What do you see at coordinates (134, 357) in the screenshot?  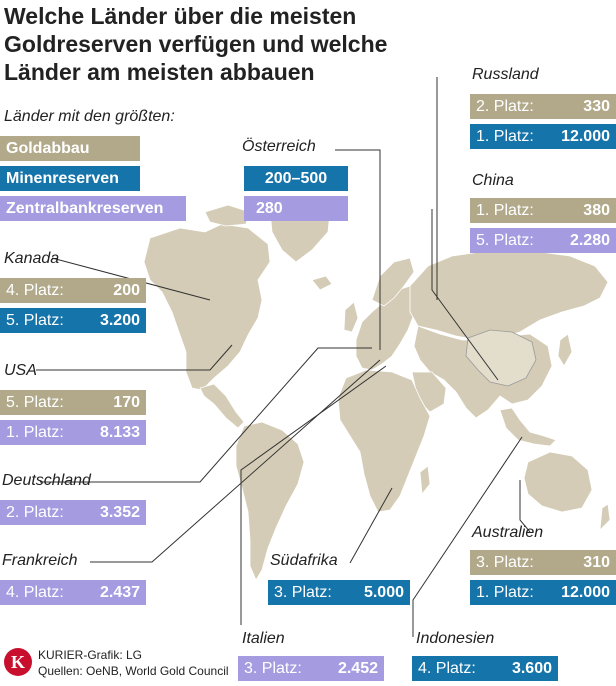 I see `leader-usa` at bounding box center [134, 357].